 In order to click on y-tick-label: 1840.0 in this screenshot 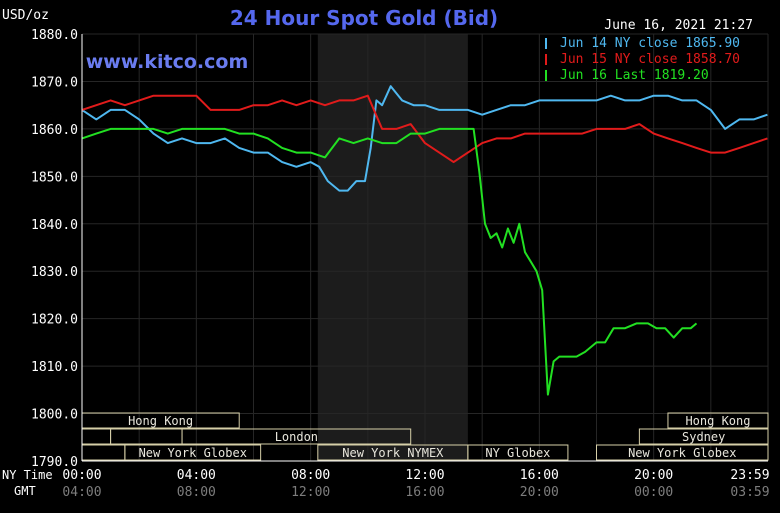, I will do `click(54, 225)`.